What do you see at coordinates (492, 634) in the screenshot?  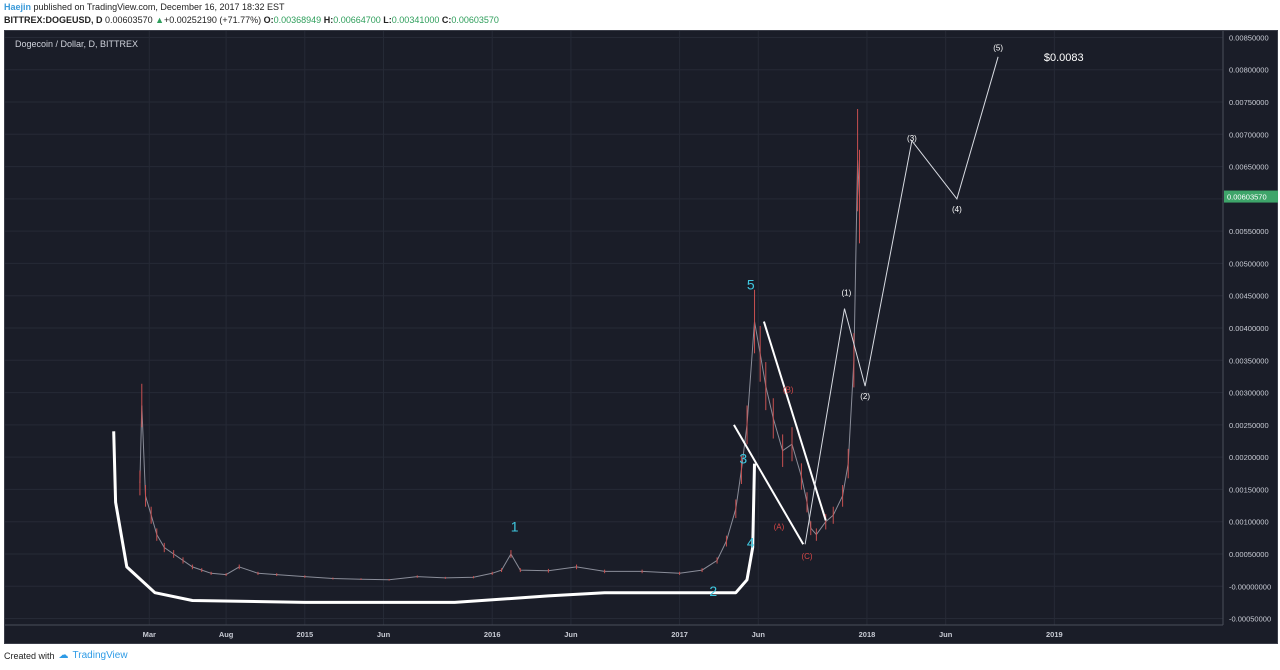 I see `x-tick-label: 2016` at bounding box center [492, 634].